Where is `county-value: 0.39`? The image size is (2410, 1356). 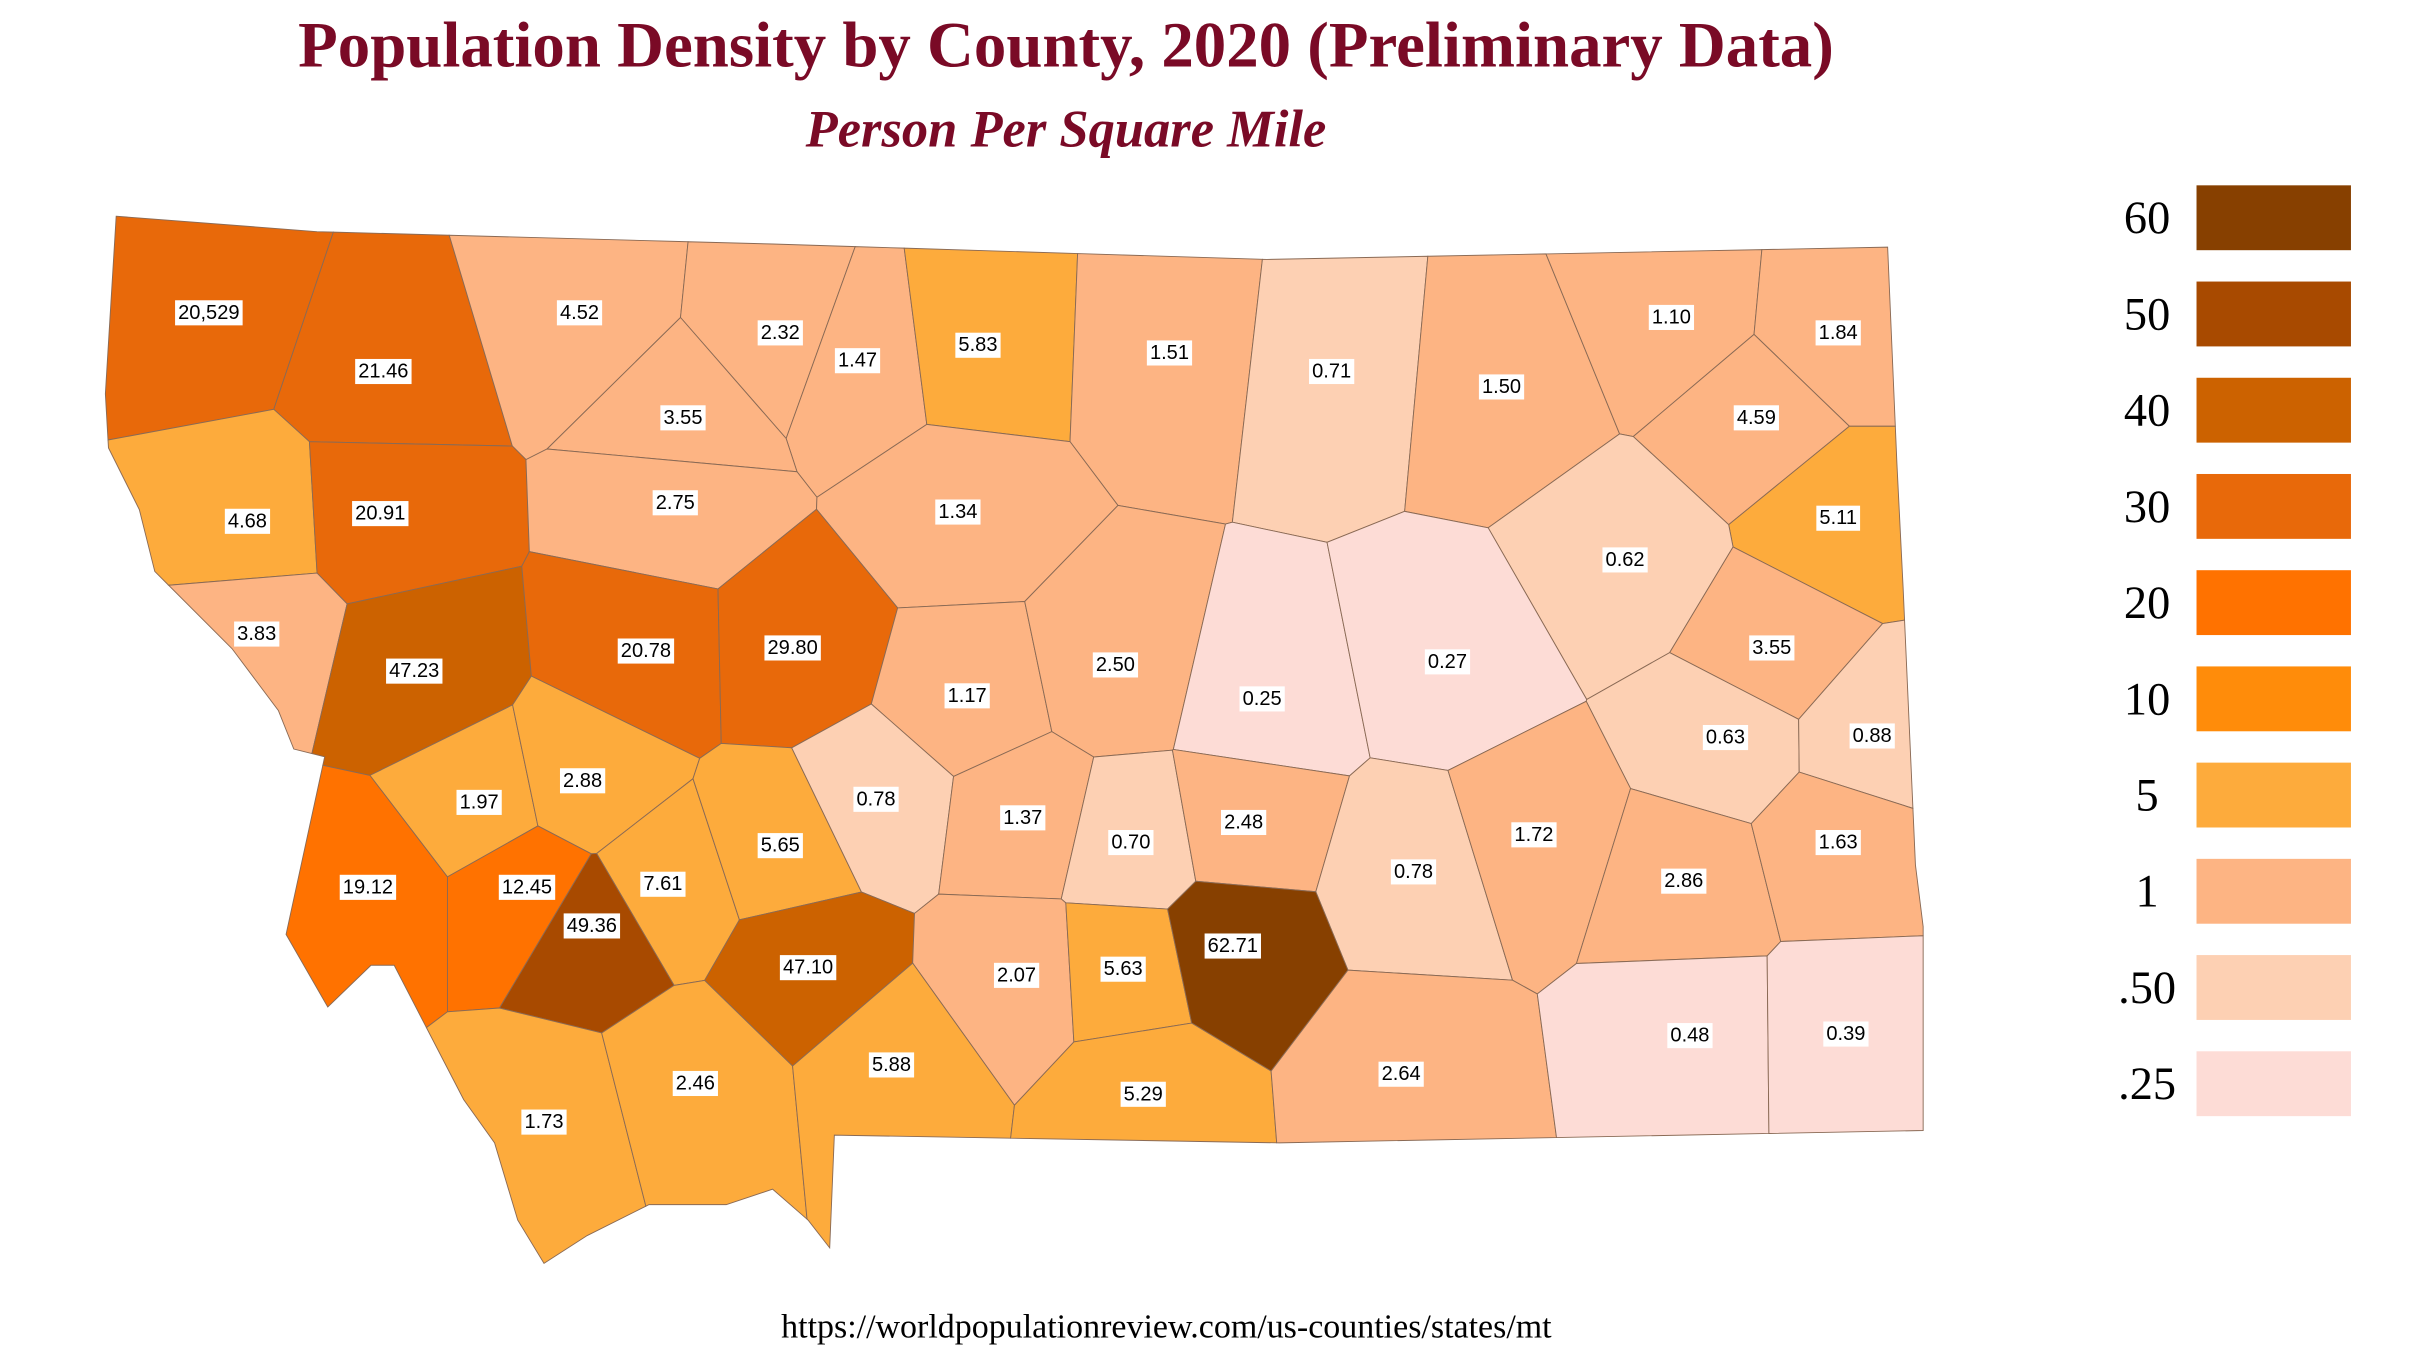 county-value: 0.39 is located at coordinates (1845, 1034).